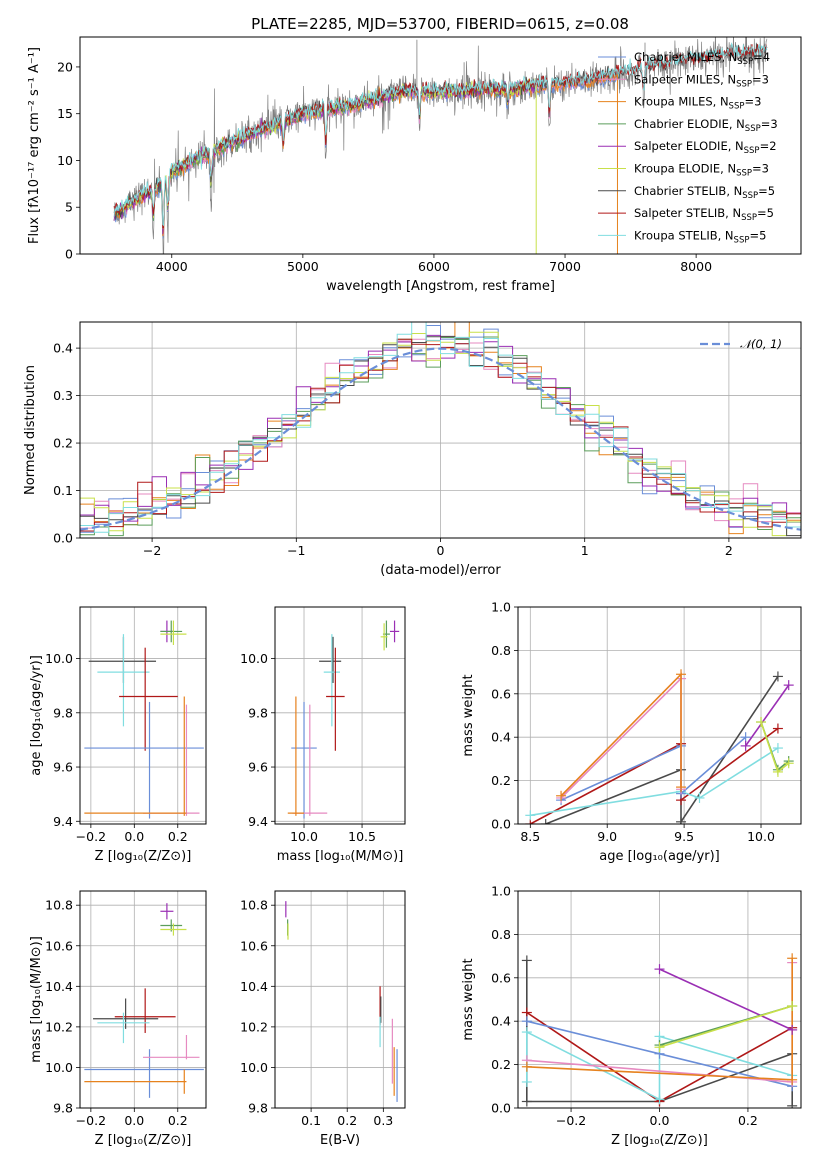 The image size is (819, 1170). Describe the element at coordinates (362, 836) in the screenshot. I see `x-tick-label: 10.5` at that location.